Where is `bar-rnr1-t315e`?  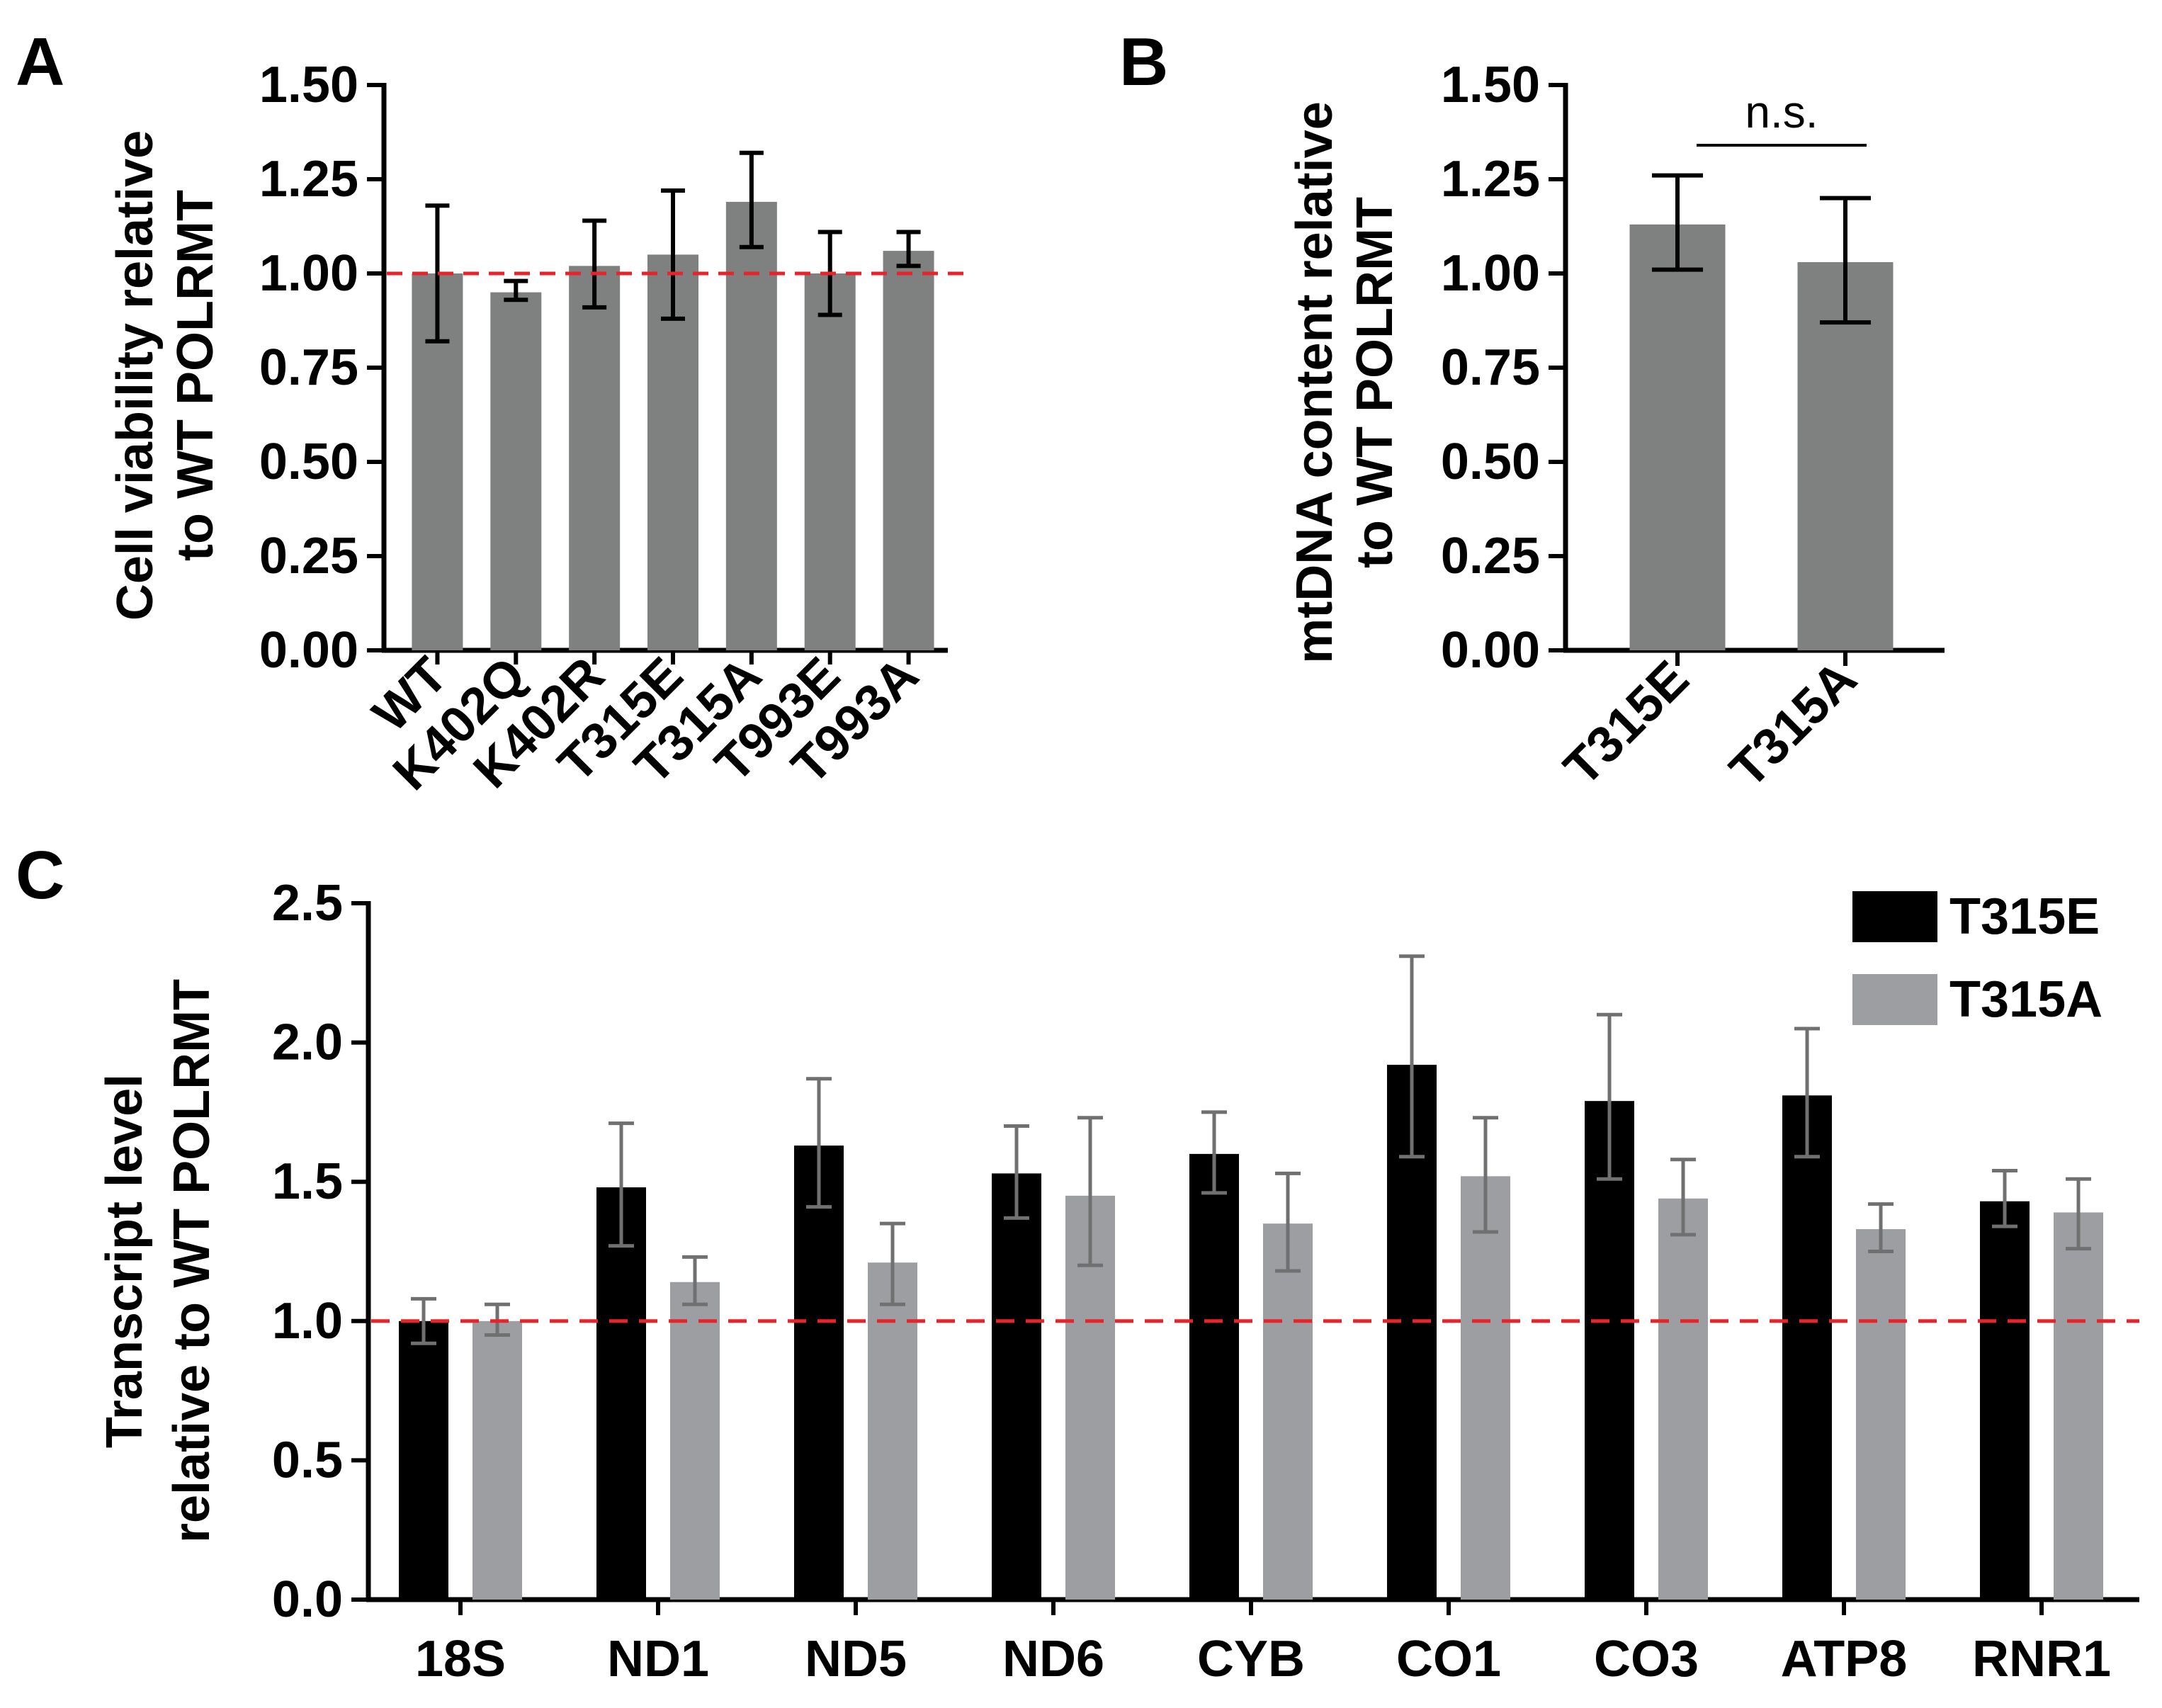 bar-rnr1-t315e is located at coordinates (2005, 1400).